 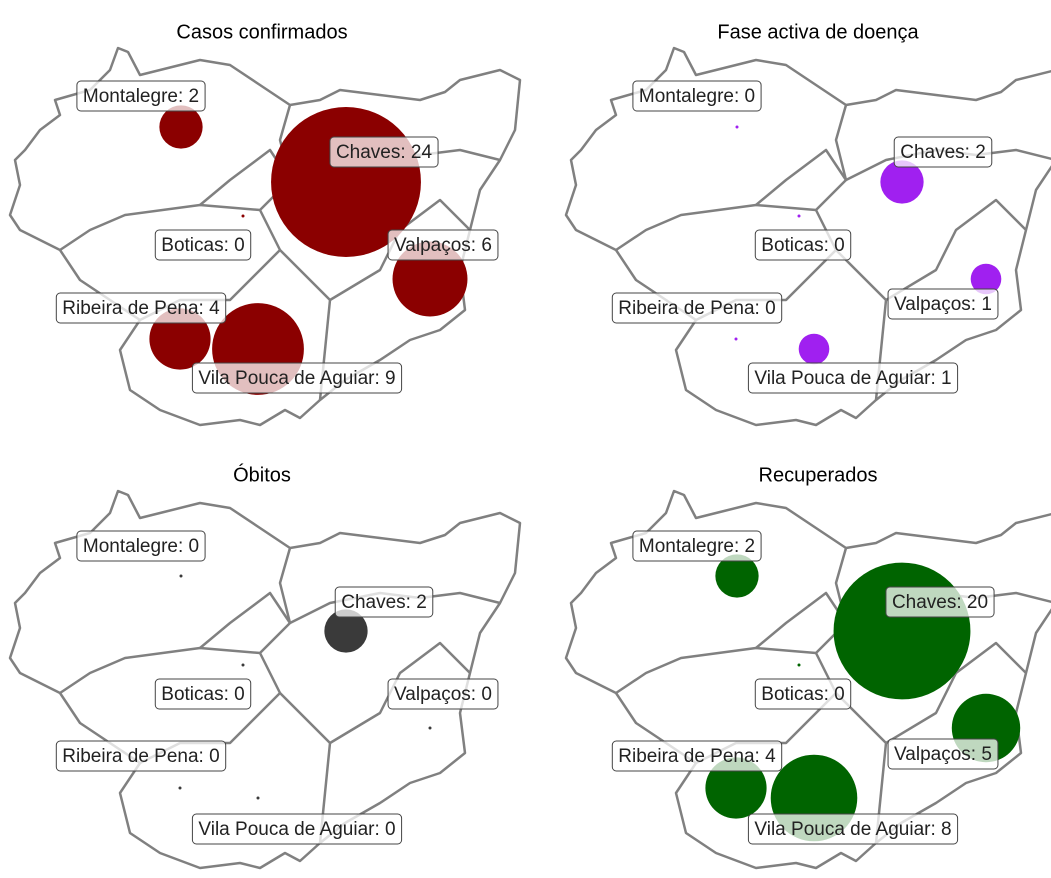 I want to click on panel-title: Óbitos, so click(x=262, y=474).